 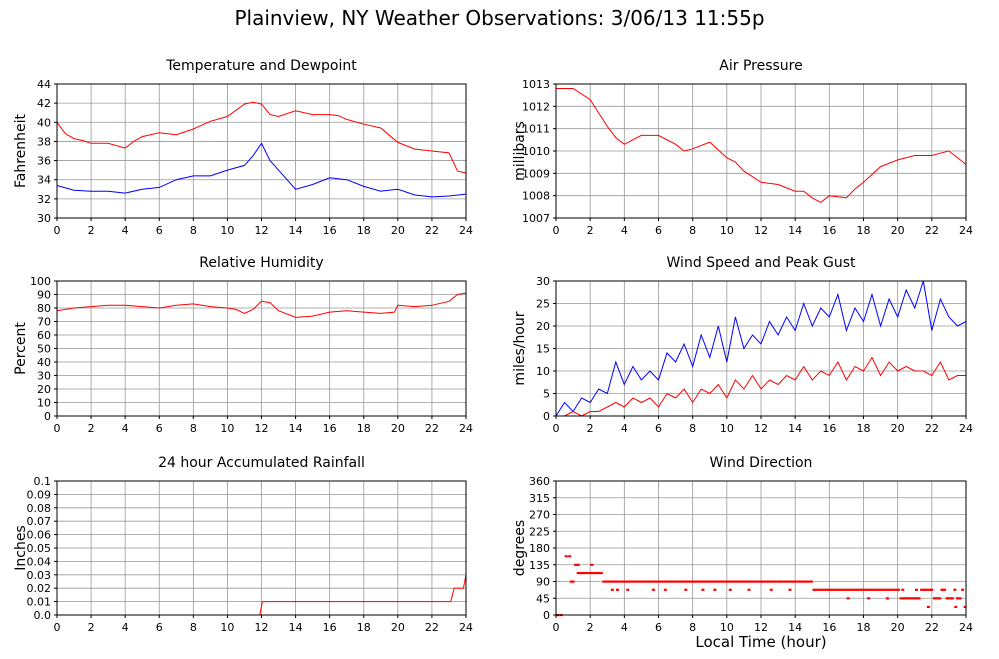 I want to click on wind-xtick-label: 10, so click(x=727, y=428).